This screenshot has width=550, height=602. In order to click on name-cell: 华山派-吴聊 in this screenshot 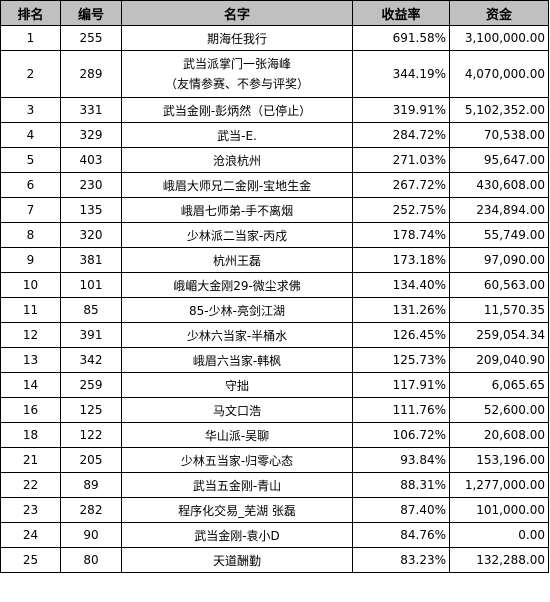, I will do `click(237, 435)`.